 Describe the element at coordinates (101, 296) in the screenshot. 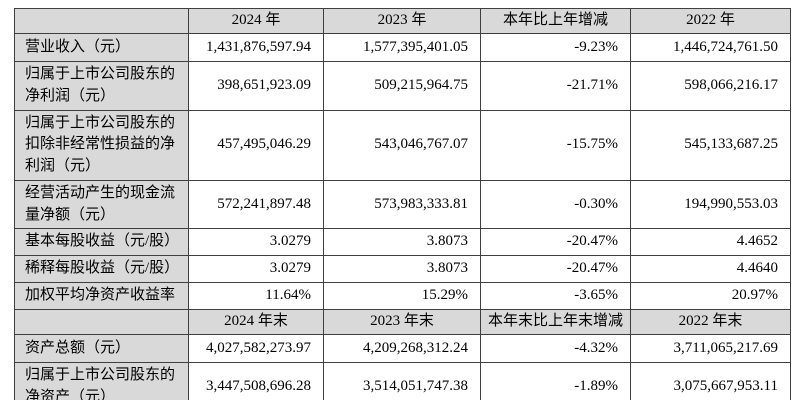

I see `row-label: 加权平均净资产收益率` at that location.